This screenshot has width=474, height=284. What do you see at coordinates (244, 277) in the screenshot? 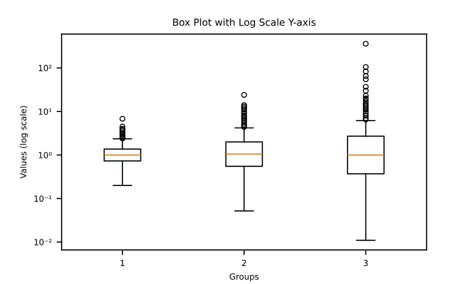
I see `x-axis-title: Groups` at bounding box center [244, 277].